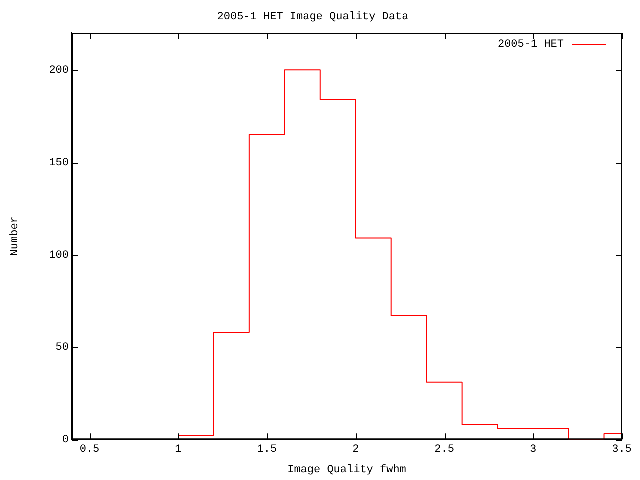 This screenshot has height=480, width=640. I want to click on y-tick-label: 100, so click(59, 256).